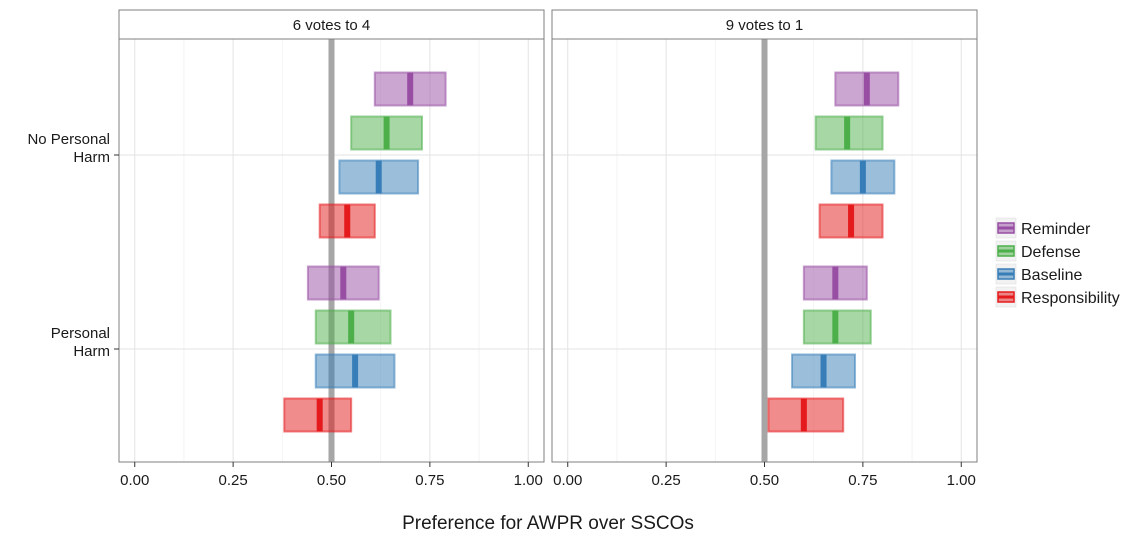  I want to click on panel-strip, so click(331, 24).